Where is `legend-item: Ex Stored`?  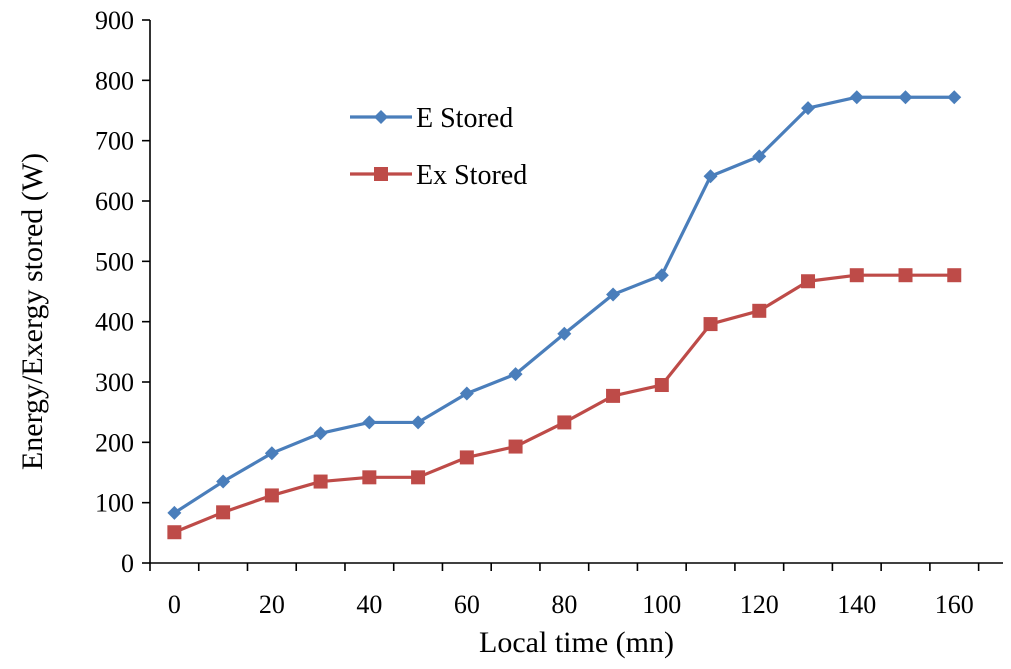
legend-item: Ex Stored is located at coordinates (438, 175).